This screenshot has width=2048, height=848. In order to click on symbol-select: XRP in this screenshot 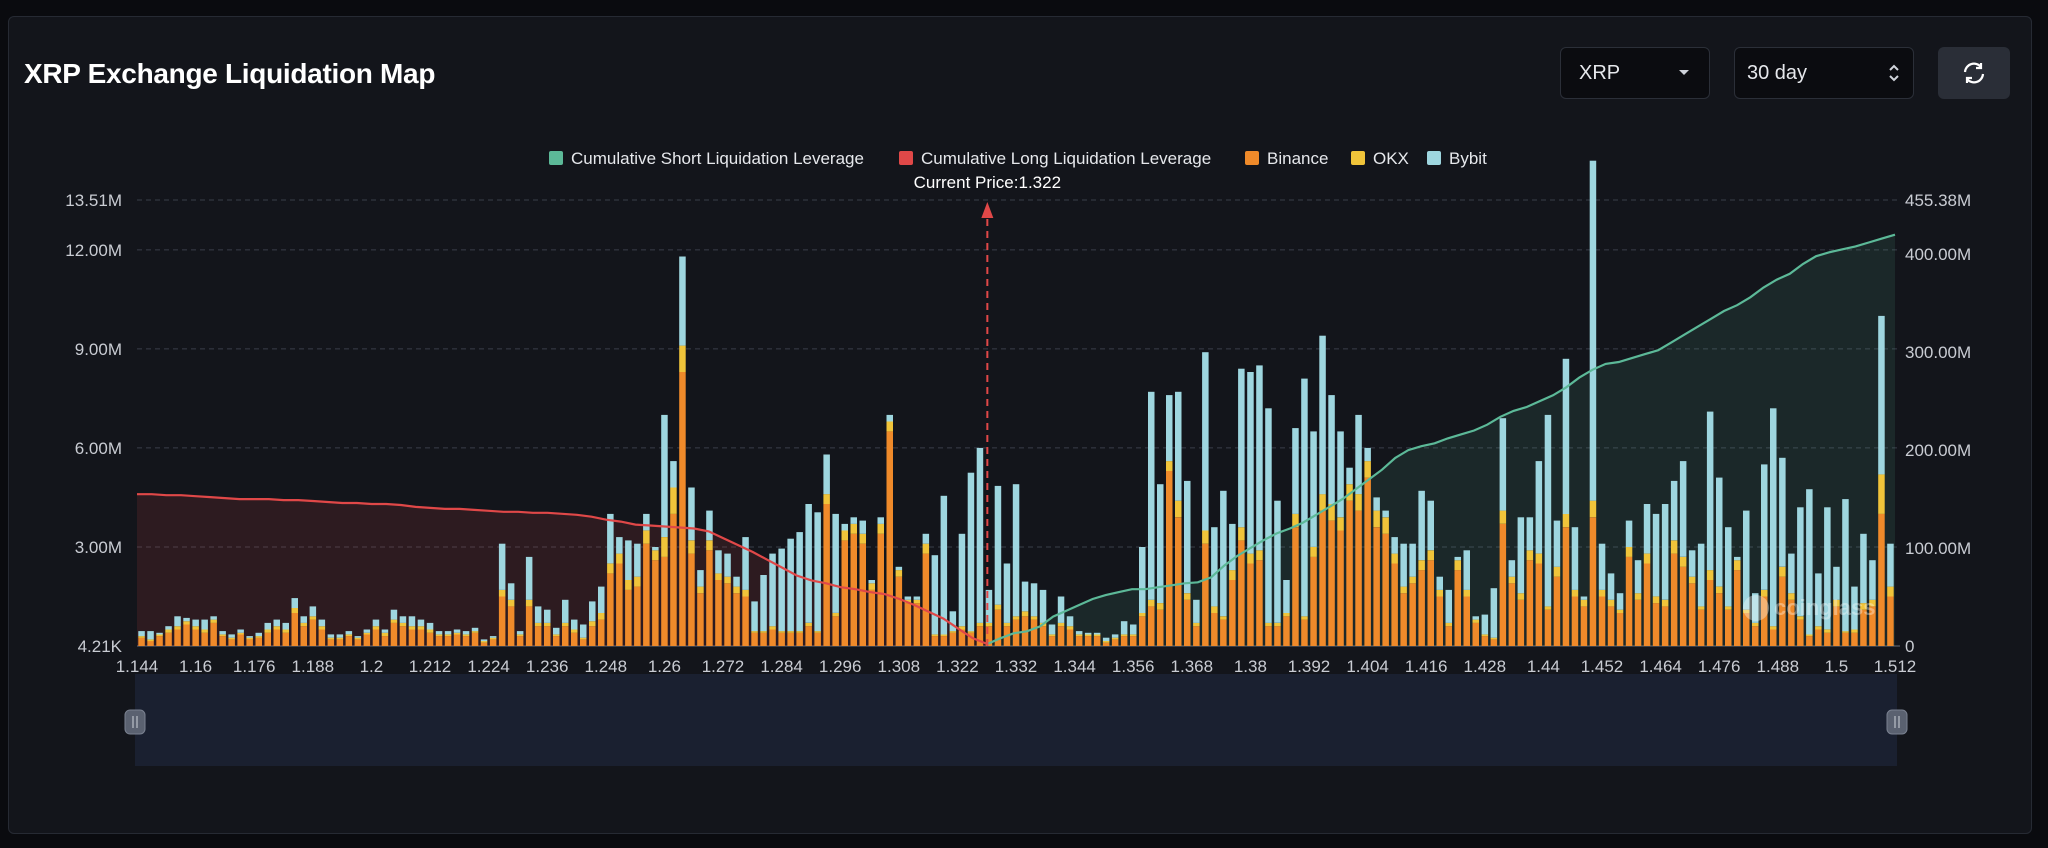, I will do `click(1635, 73)`.